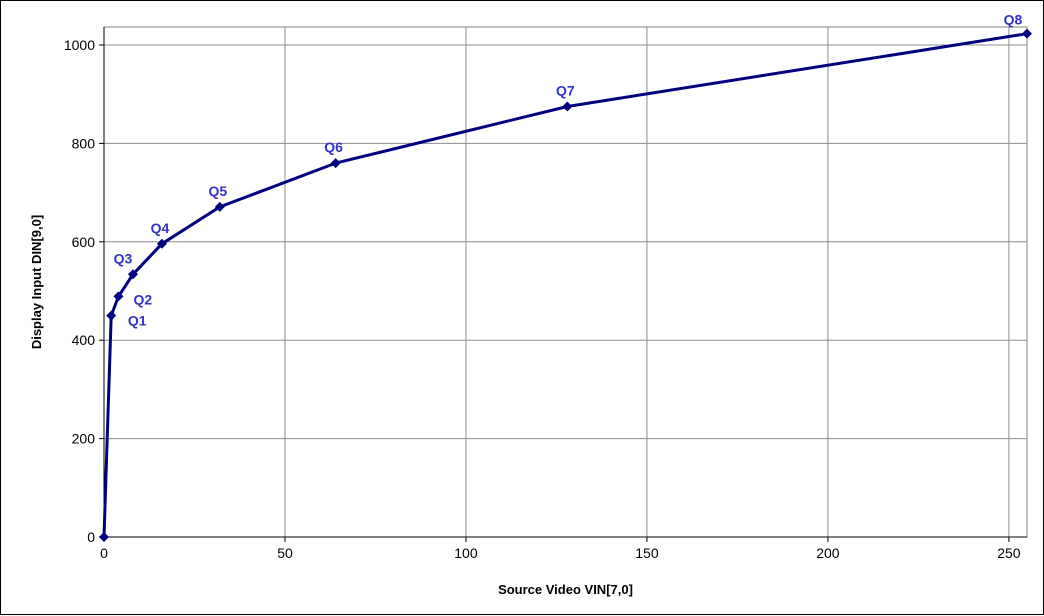 This screenshot has width=1044, height=616. What do you see at coordinates (565, 589) in the screenshot?
I see `x-axis-title: Source Video VIN[7,0]` at bounding box center [565, 589].